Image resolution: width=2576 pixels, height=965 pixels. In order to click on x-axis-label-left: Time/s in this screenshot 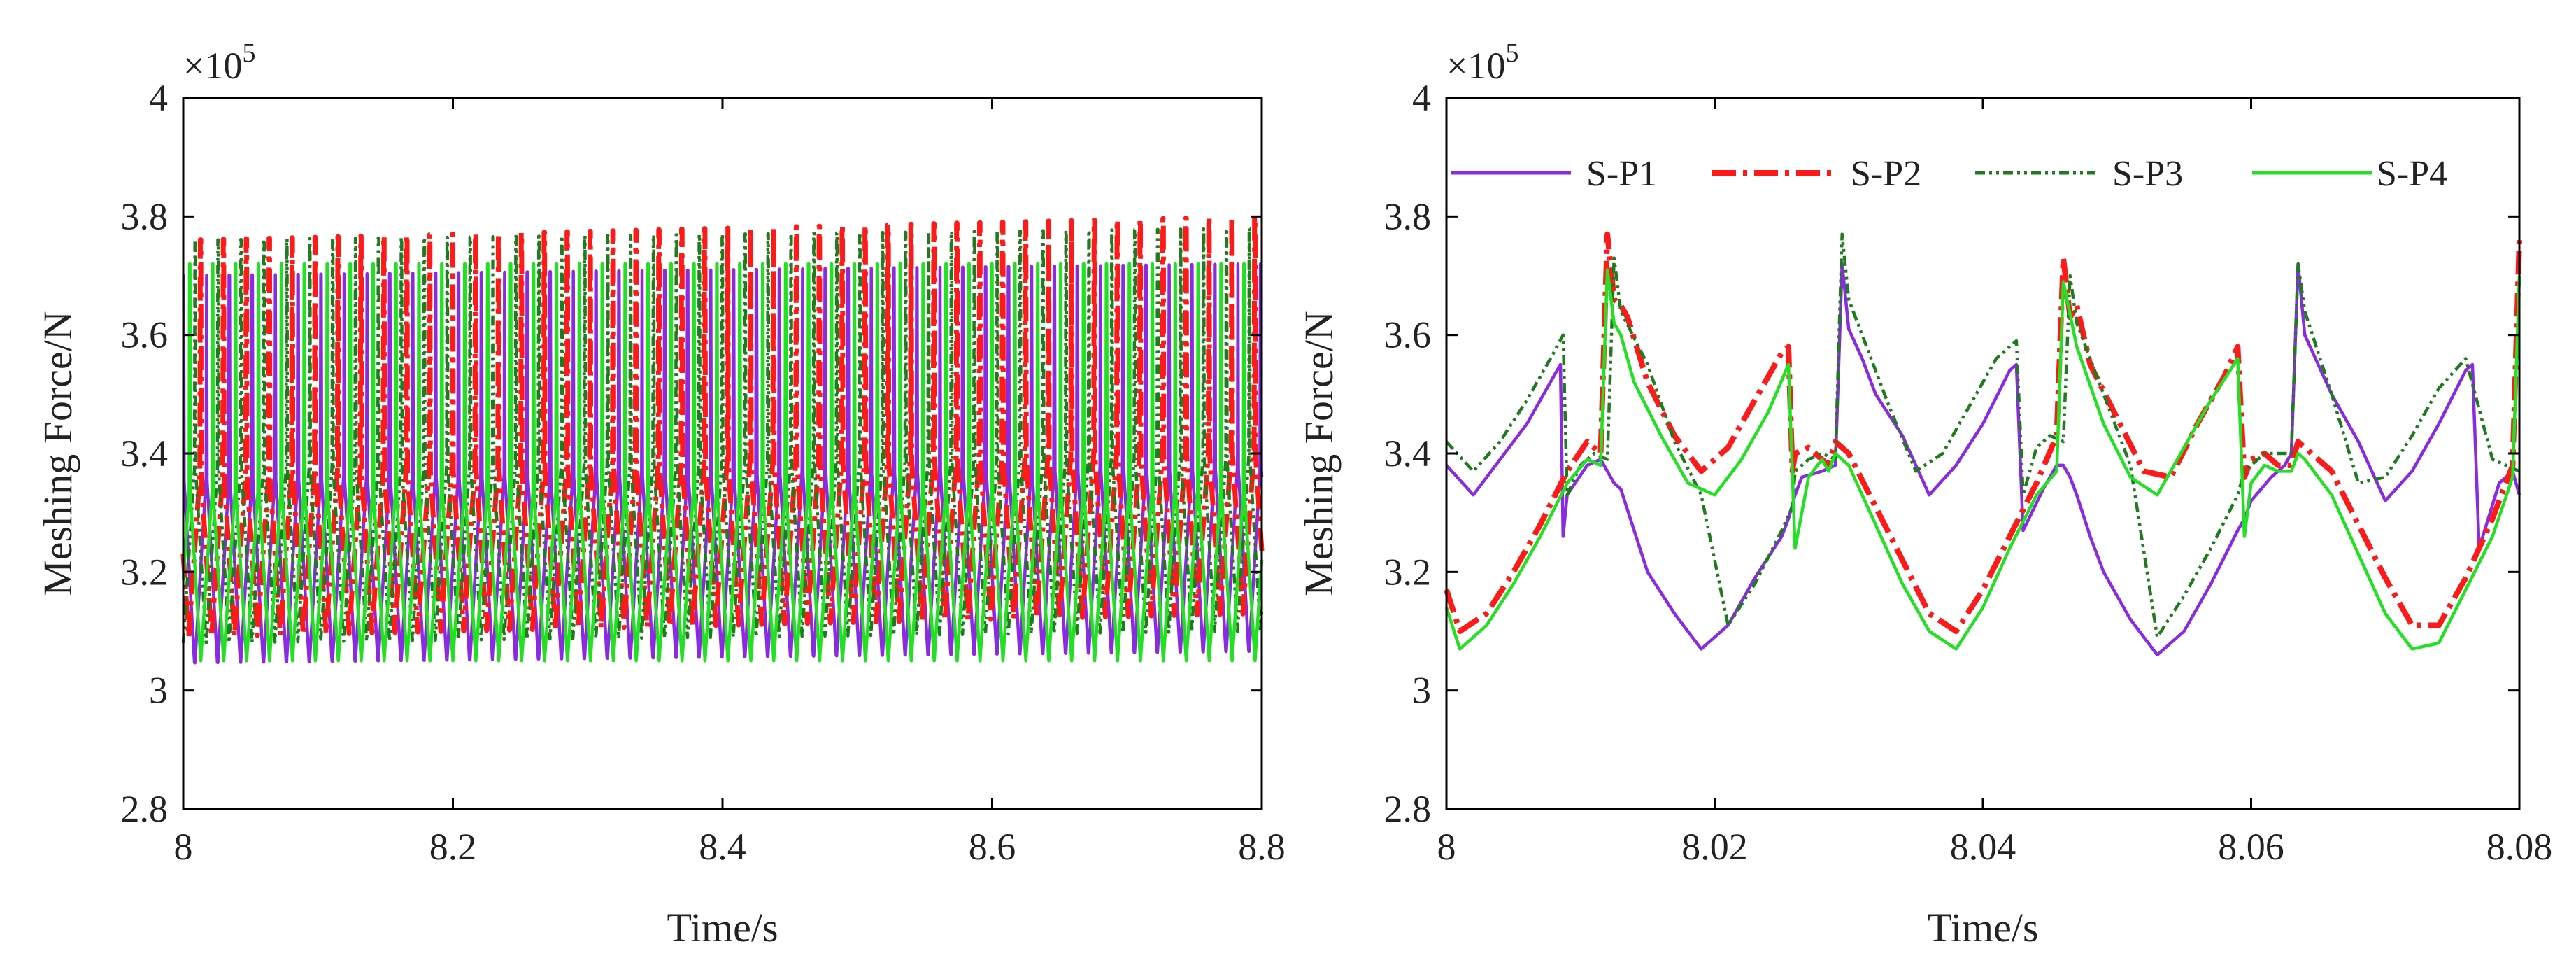, I will do `click(722, 927)`.